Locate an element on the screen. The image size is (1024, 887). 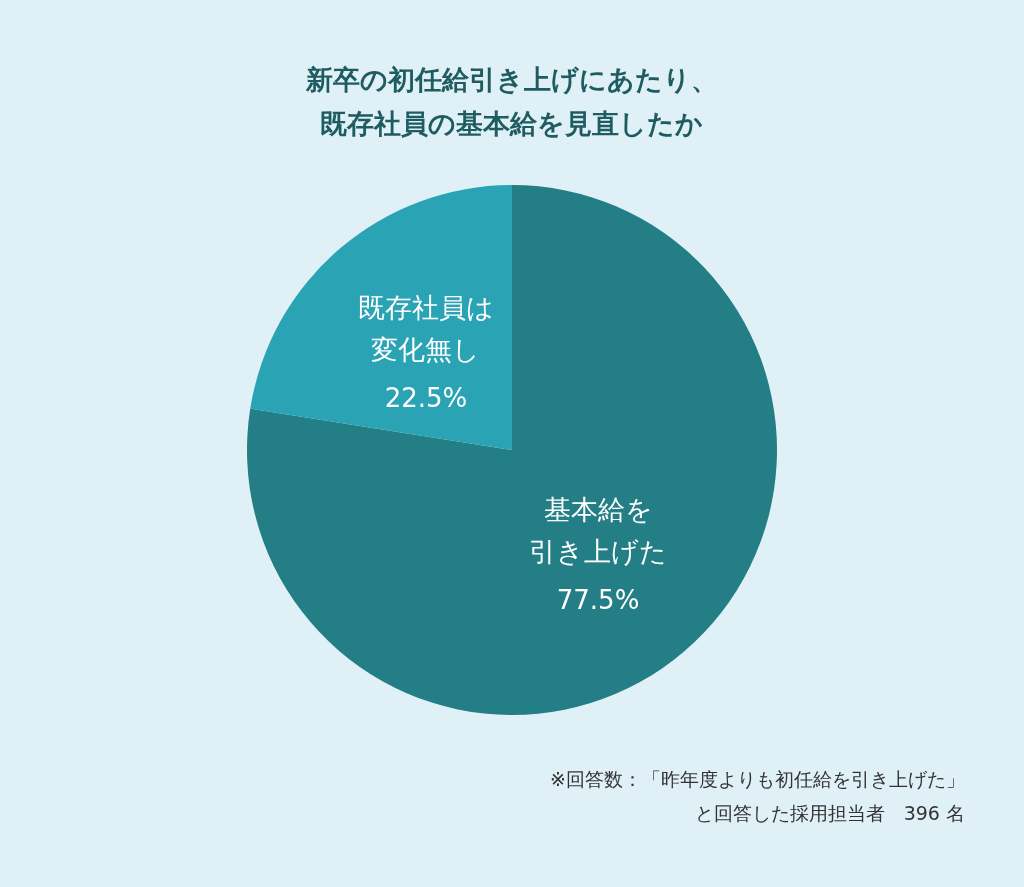
pie-slice is located at coordinates (381, 317).